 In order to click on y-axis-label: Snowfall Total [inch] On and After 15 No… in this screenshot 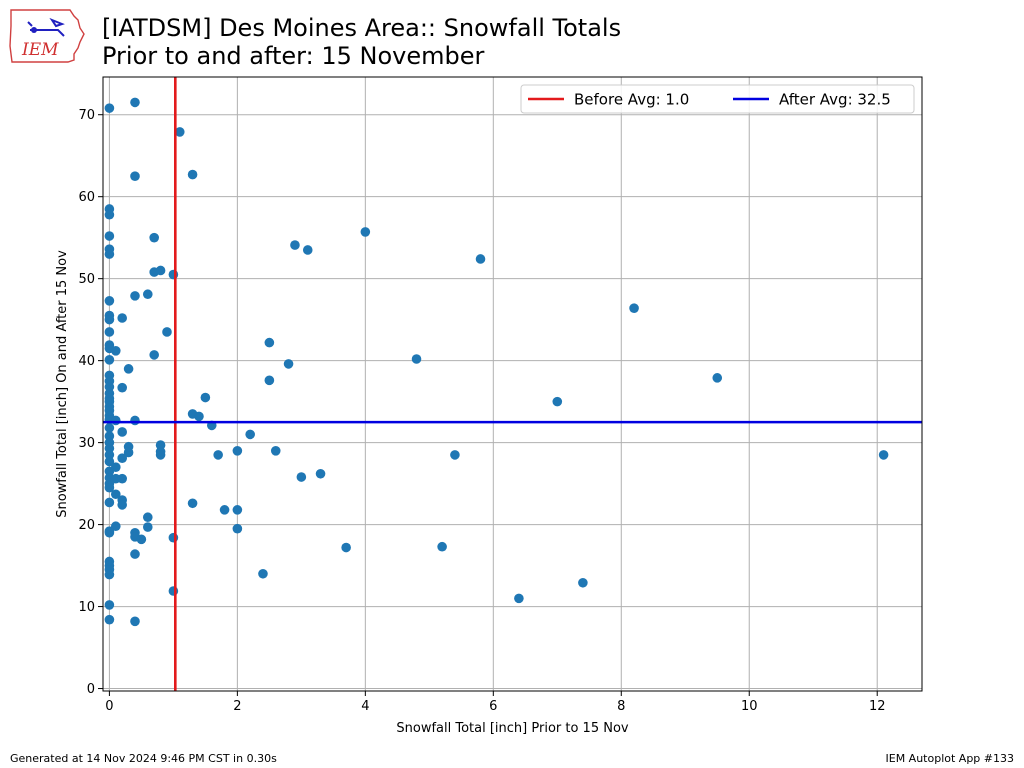, I will do `click(62, 384)`.